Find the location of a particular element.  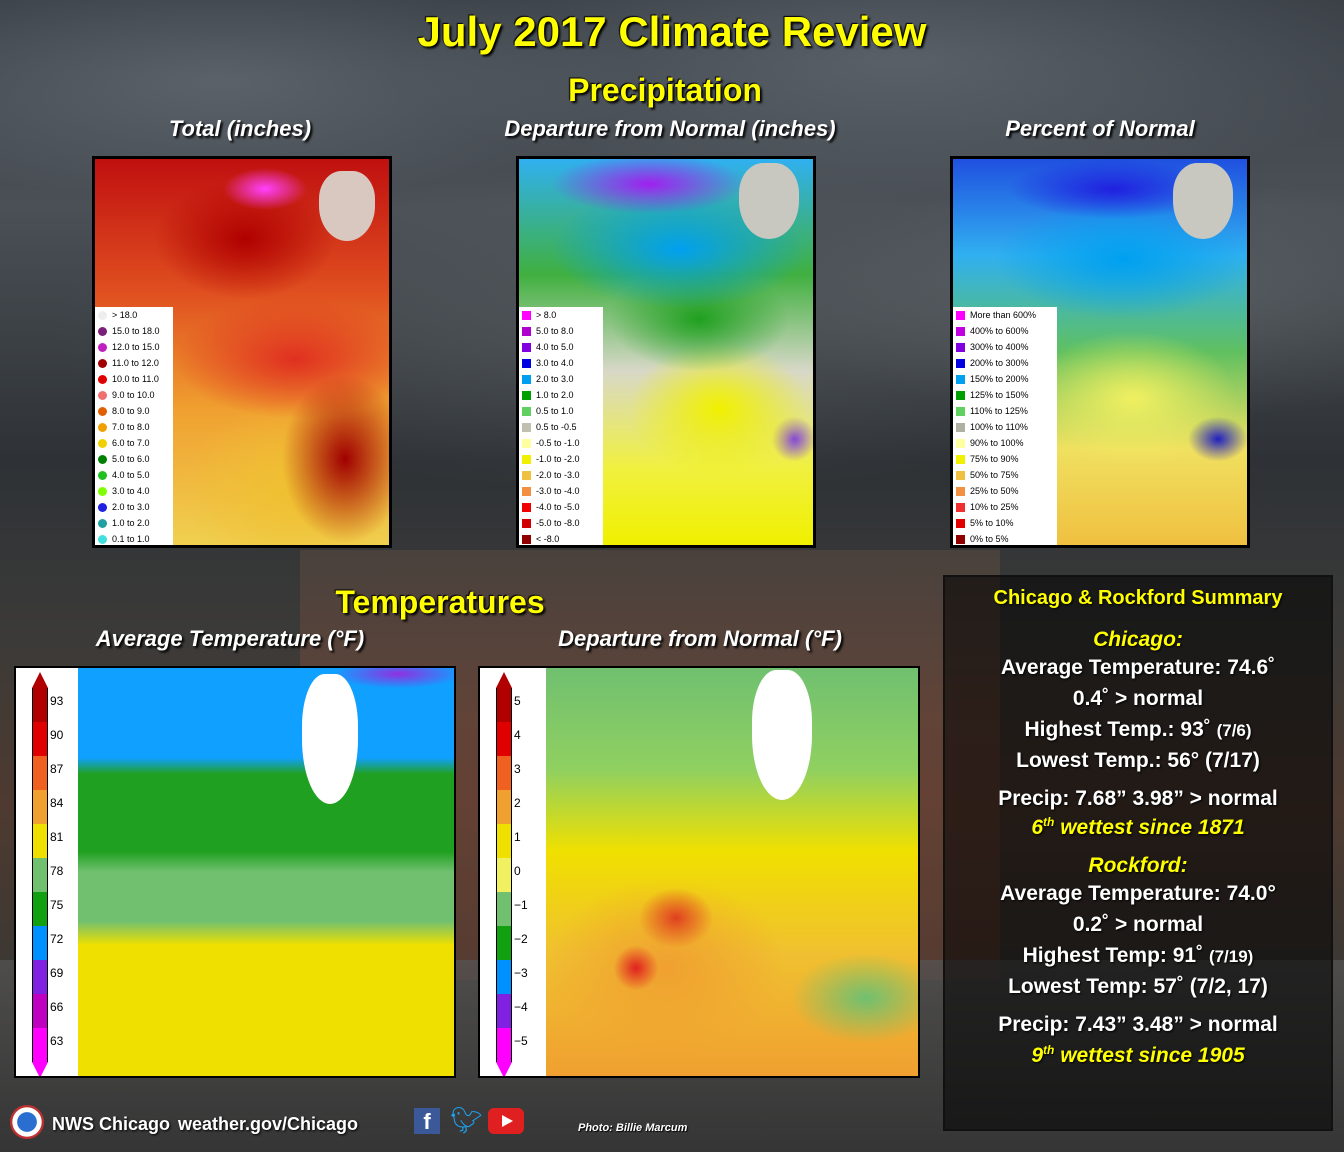

precipitation-heading: Precipitation is located at coordinates (665, 90).